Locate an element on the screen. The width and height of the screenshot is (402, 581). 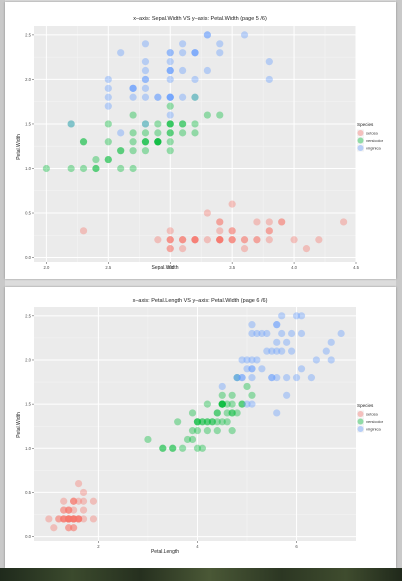
x-tick-label: 2.5 is located at coordinates (108, 267).